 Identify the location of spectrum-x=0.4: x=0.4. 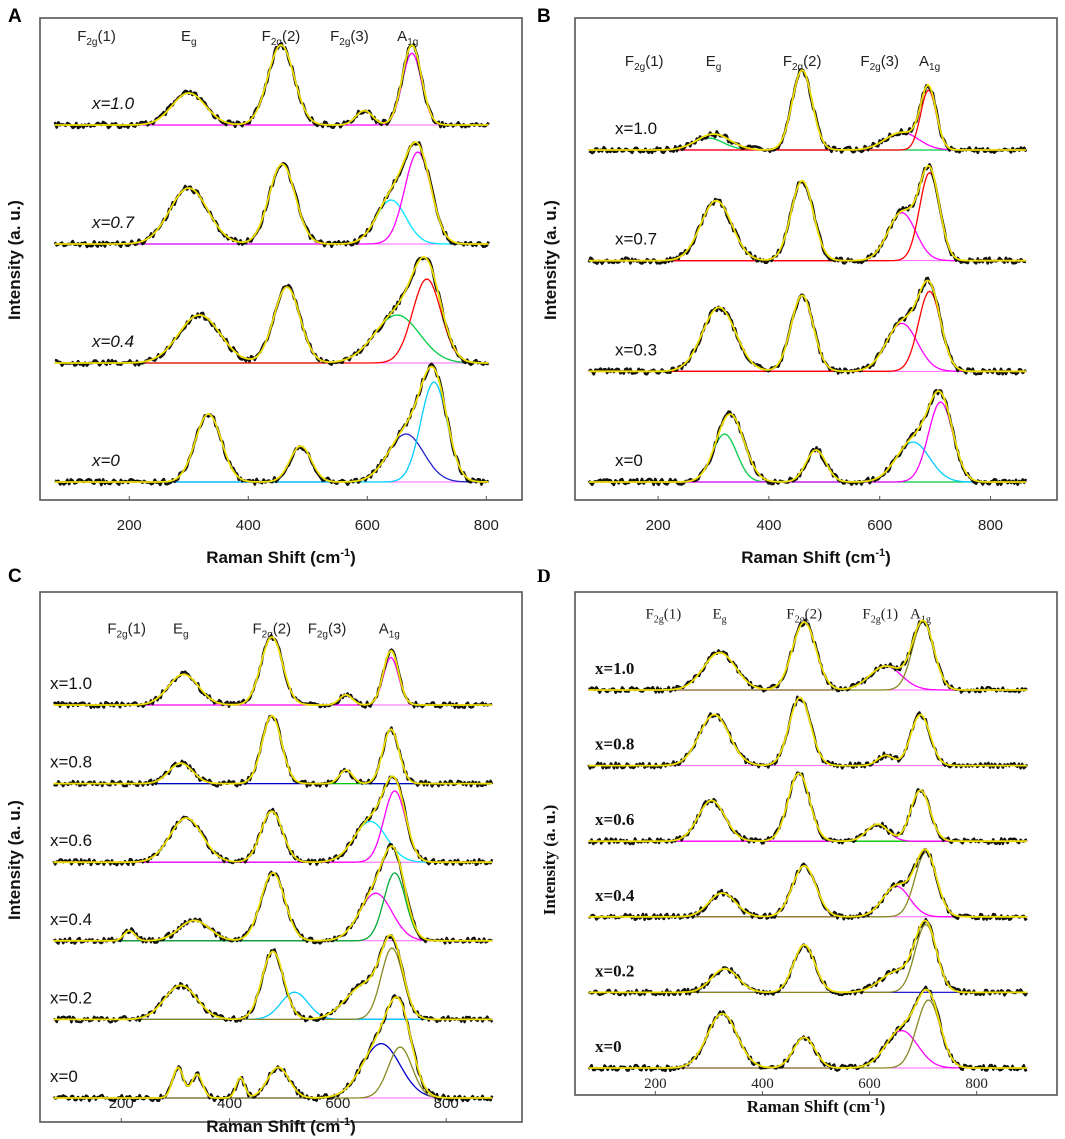
(808, 884).